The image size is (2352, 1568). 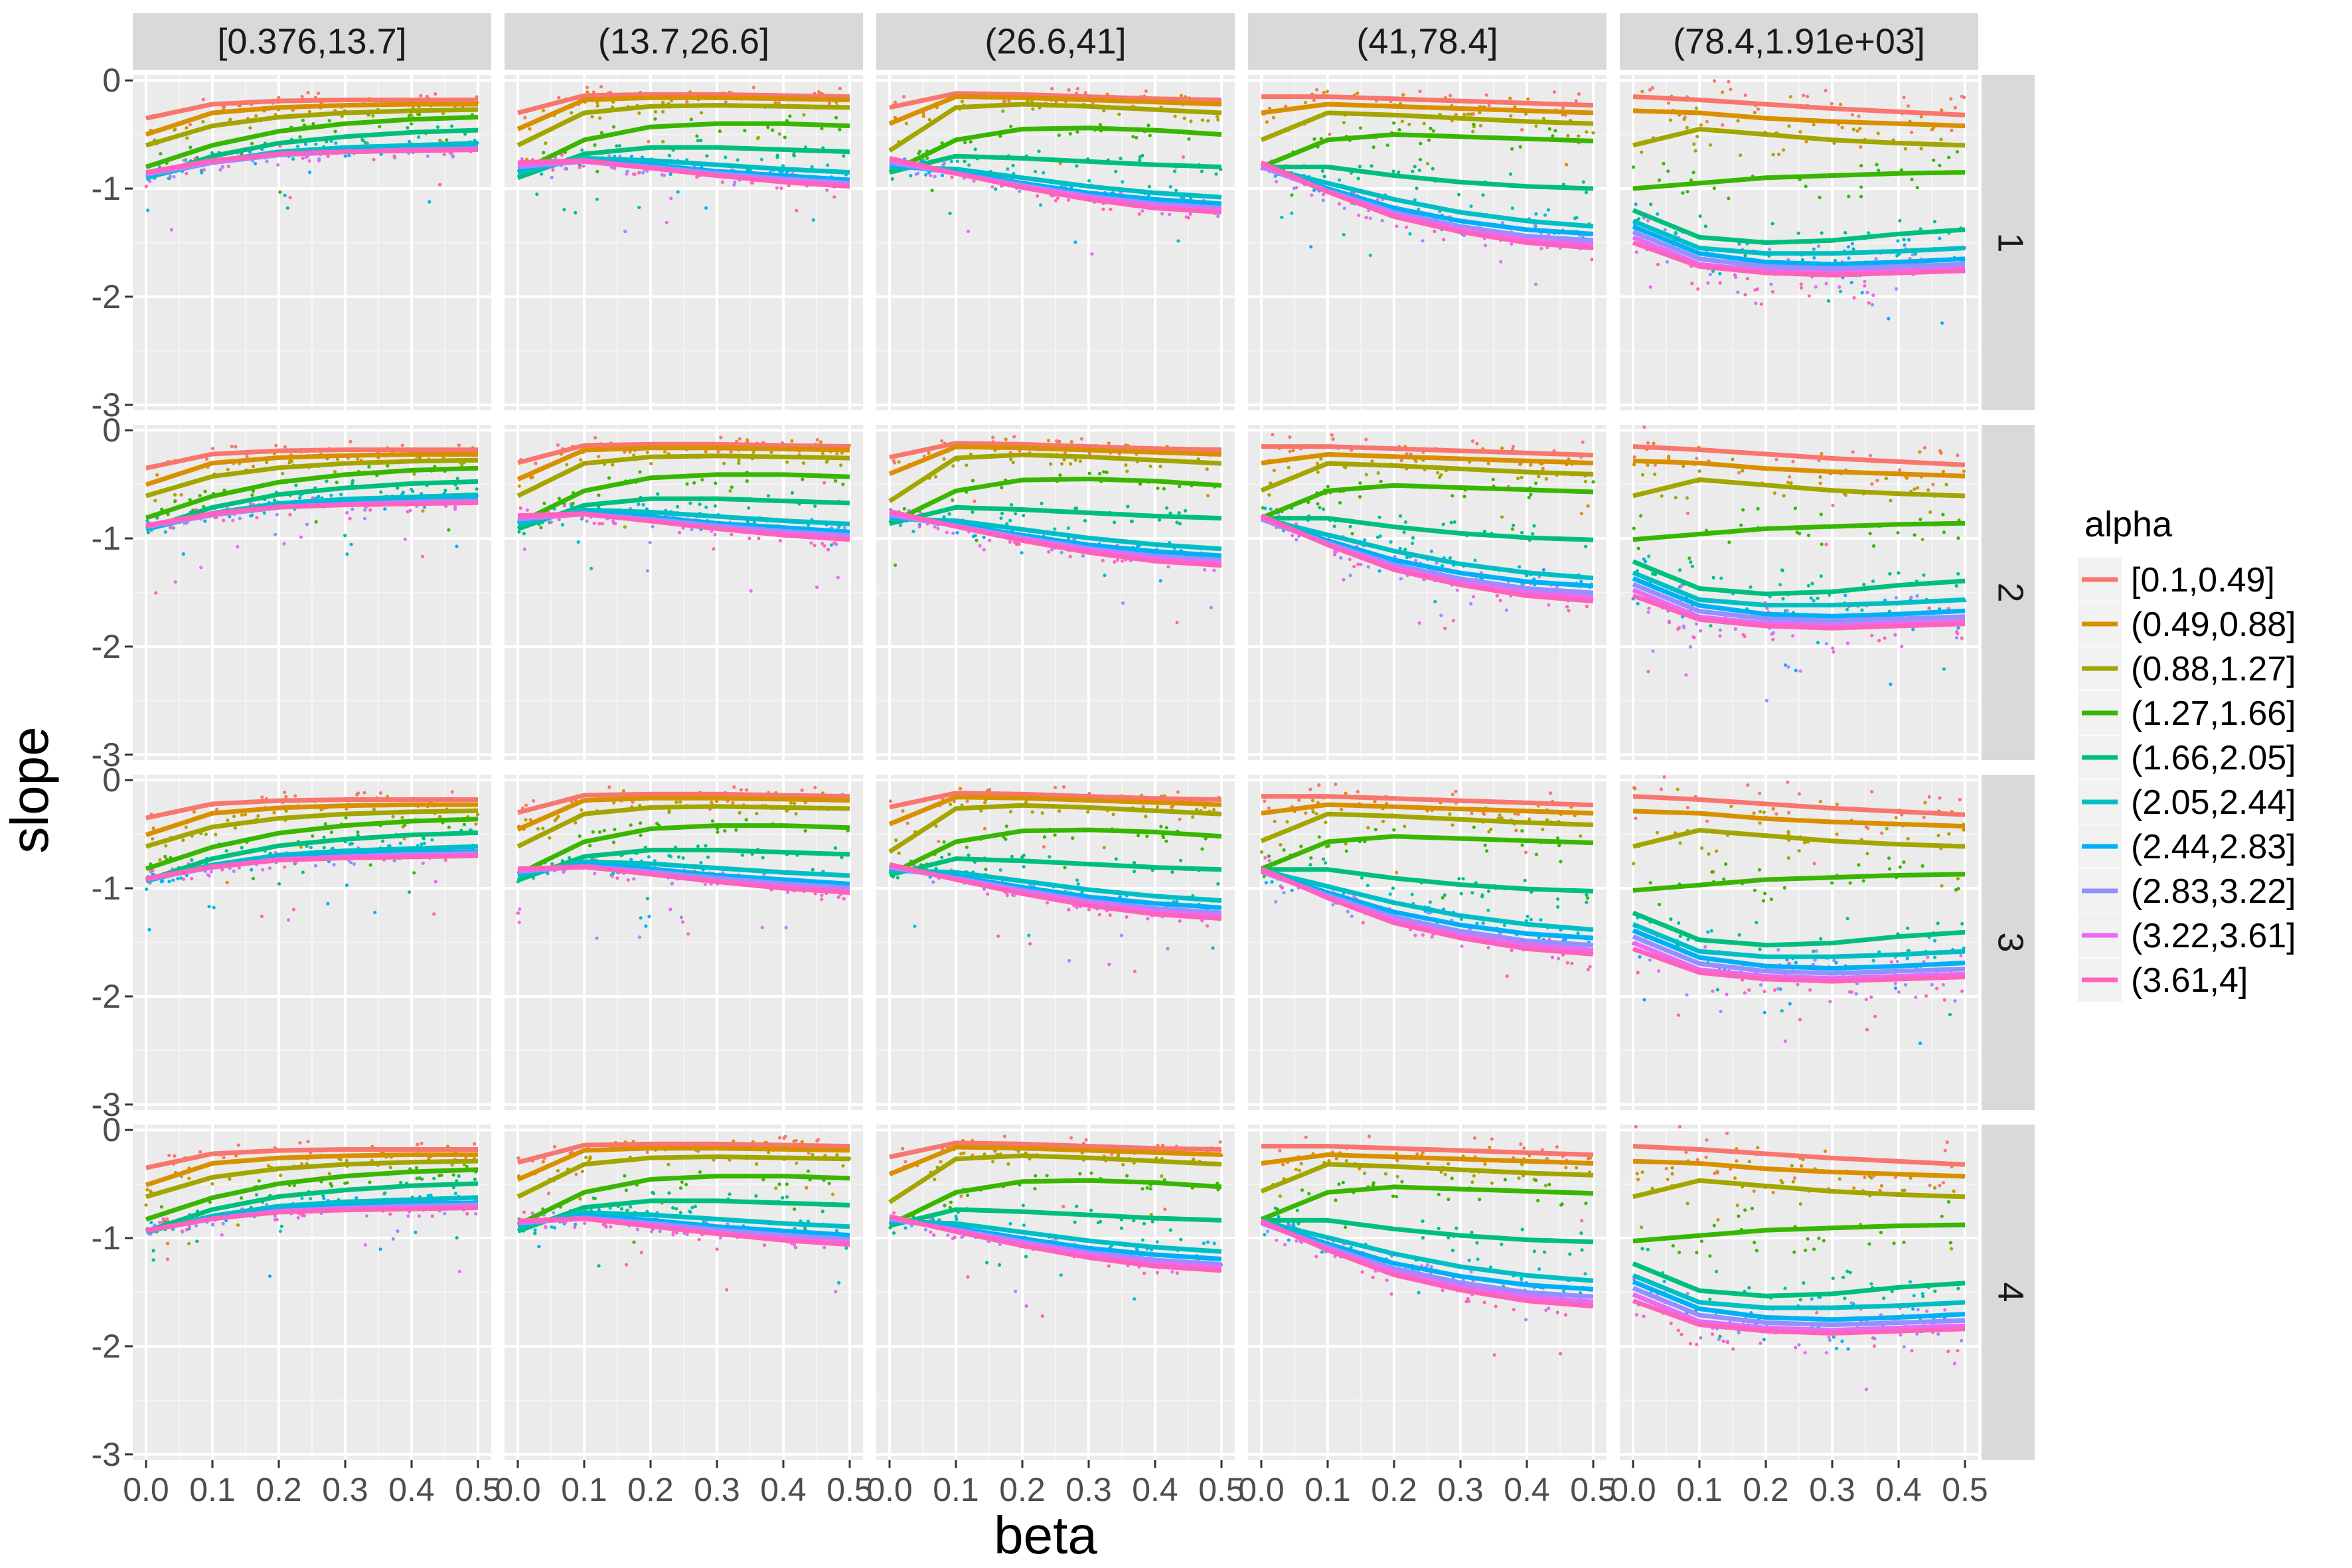 I want to click on smooth-line-(0.88,1.27], so click(x=1055, y=478).